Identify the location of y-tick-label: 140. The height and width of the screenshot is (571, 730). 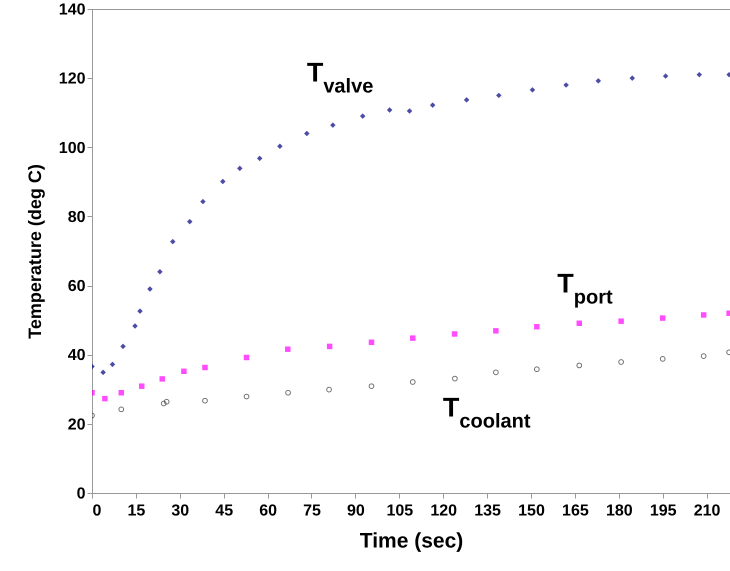
(72, 10).